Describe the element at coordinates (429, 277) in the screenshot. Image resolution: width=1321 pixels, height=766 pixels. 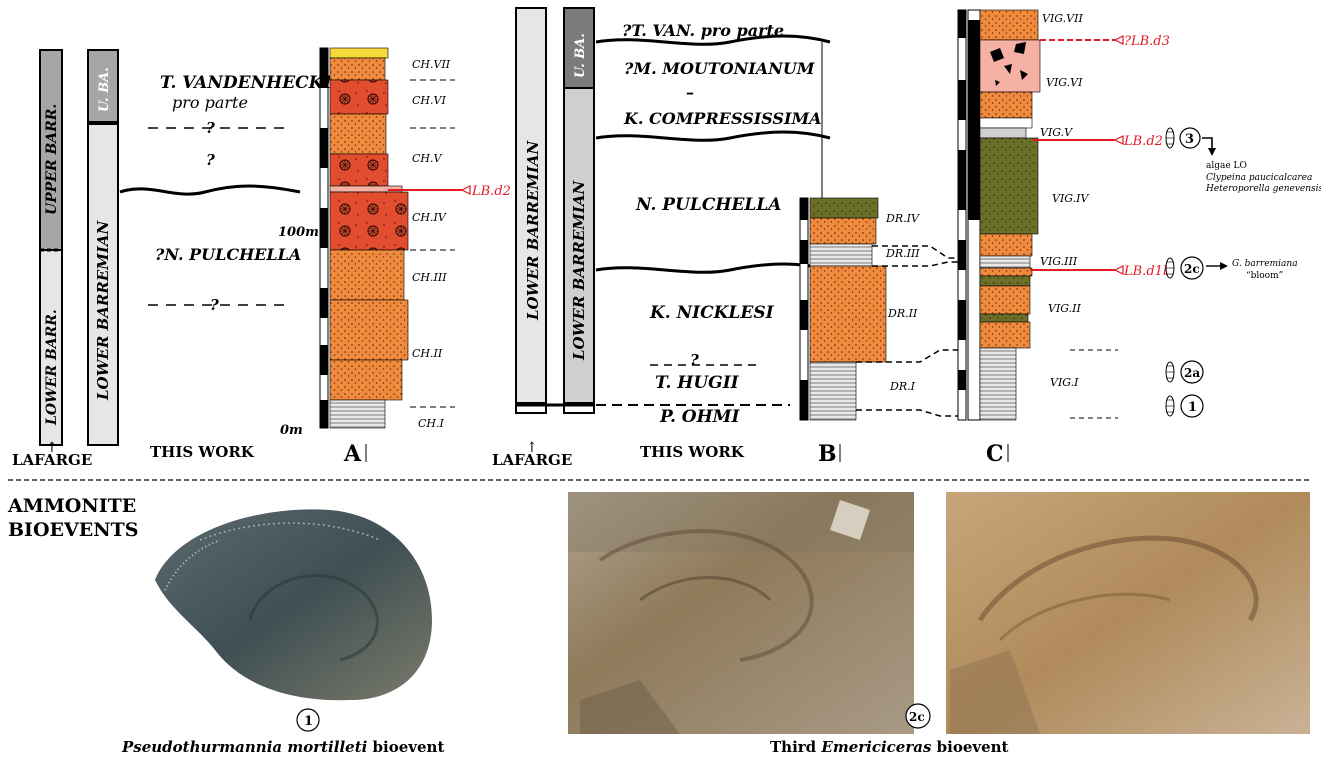
I see `unit-ch3: CH.III` at that location.